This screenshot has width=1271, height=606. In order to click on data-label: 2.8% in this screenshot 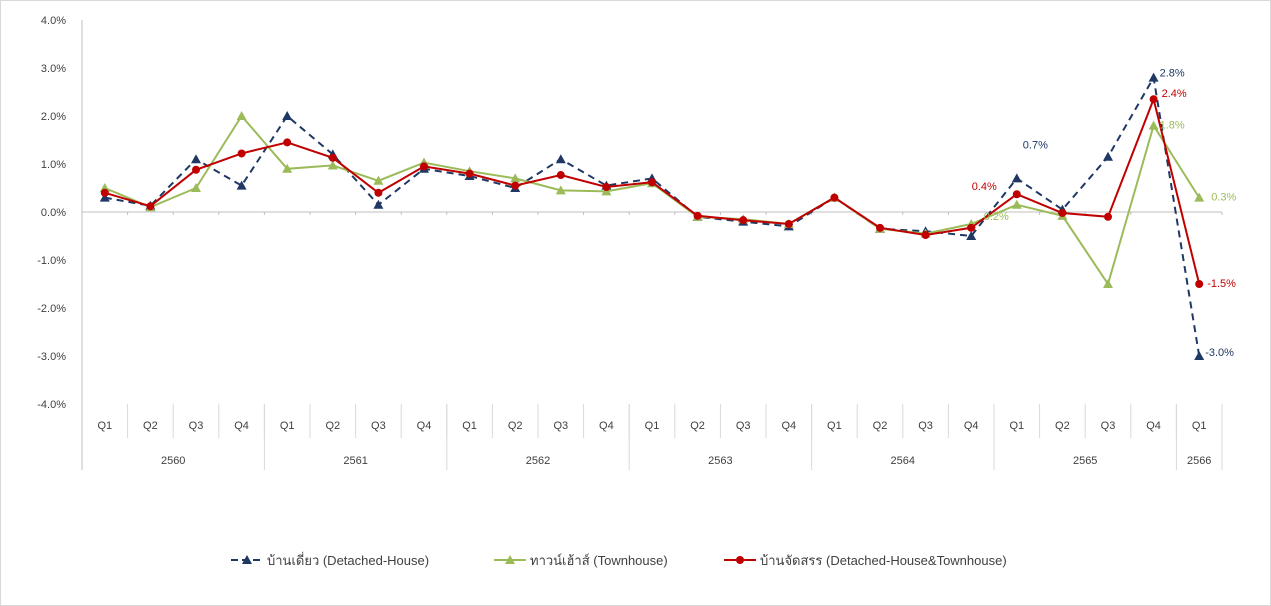, I will do `click(1172, 74)`.